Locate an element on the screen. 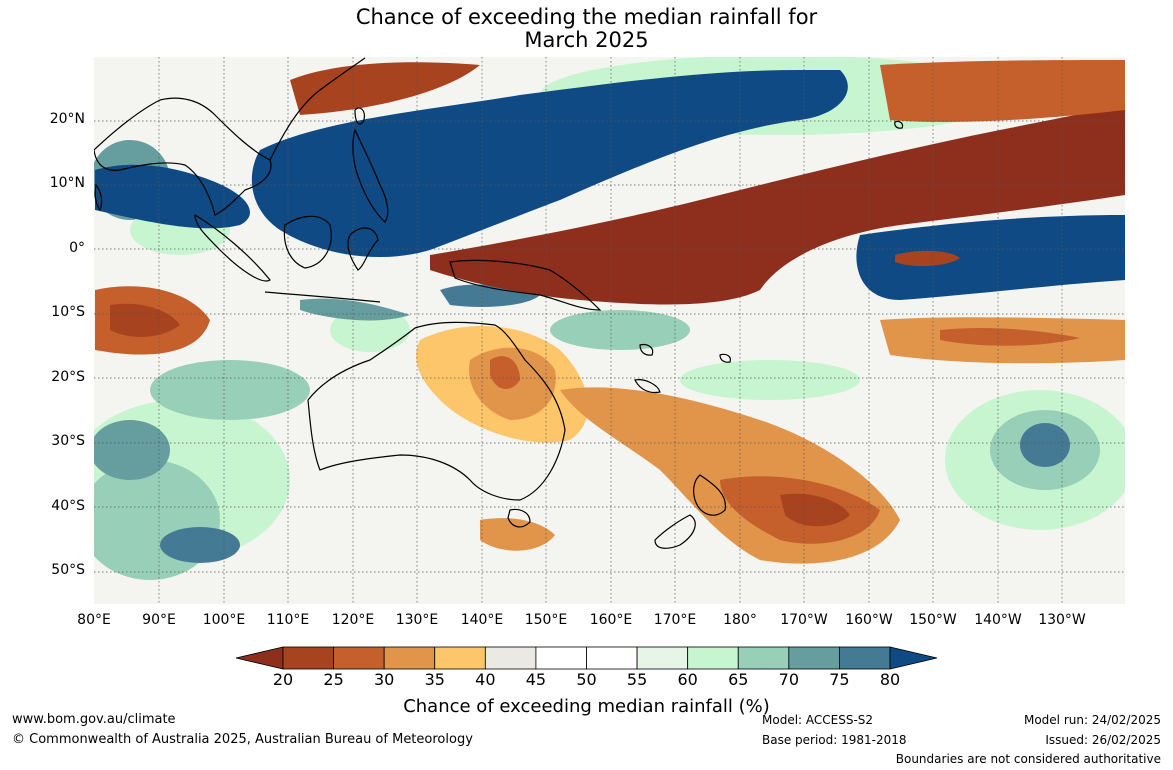 The image size is (1173, 770). colorbar-tick-label: 25 is located at coordinates (333, 679).